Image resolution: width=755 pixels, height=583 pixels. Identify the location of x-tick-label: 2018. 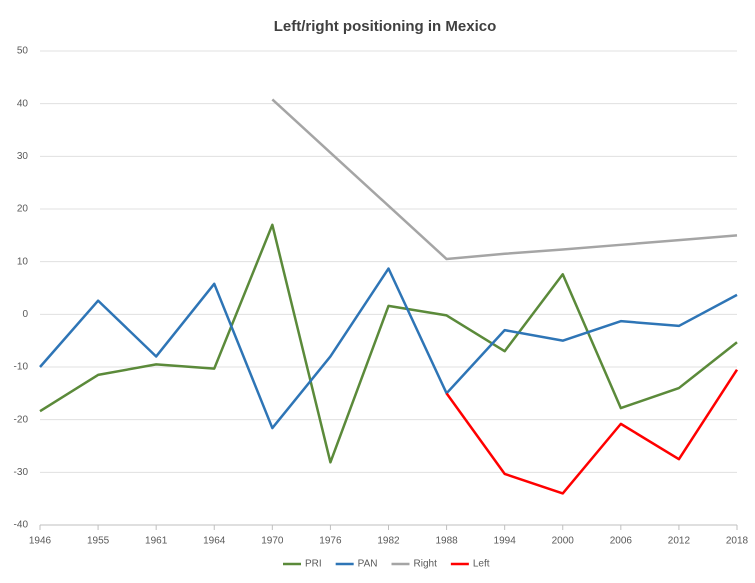
(737, 541).